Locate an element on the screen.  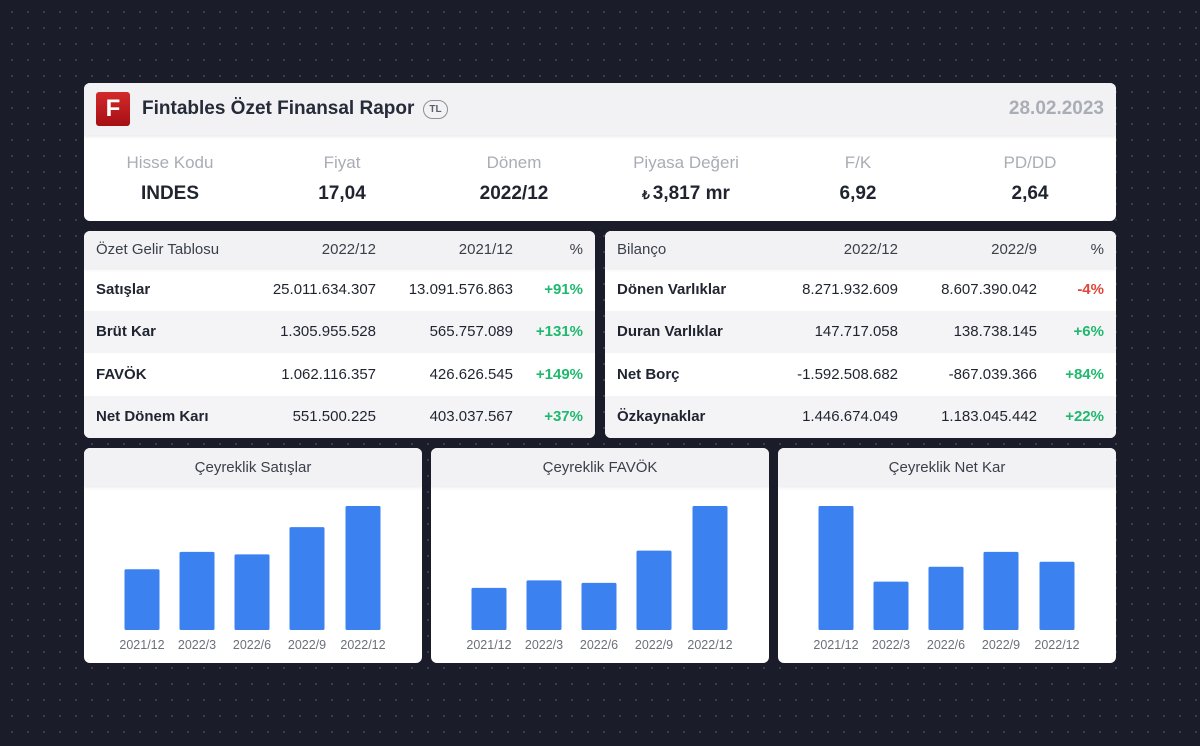
market-cap-value: 3,817 mr is located at coordinates (691, 193).